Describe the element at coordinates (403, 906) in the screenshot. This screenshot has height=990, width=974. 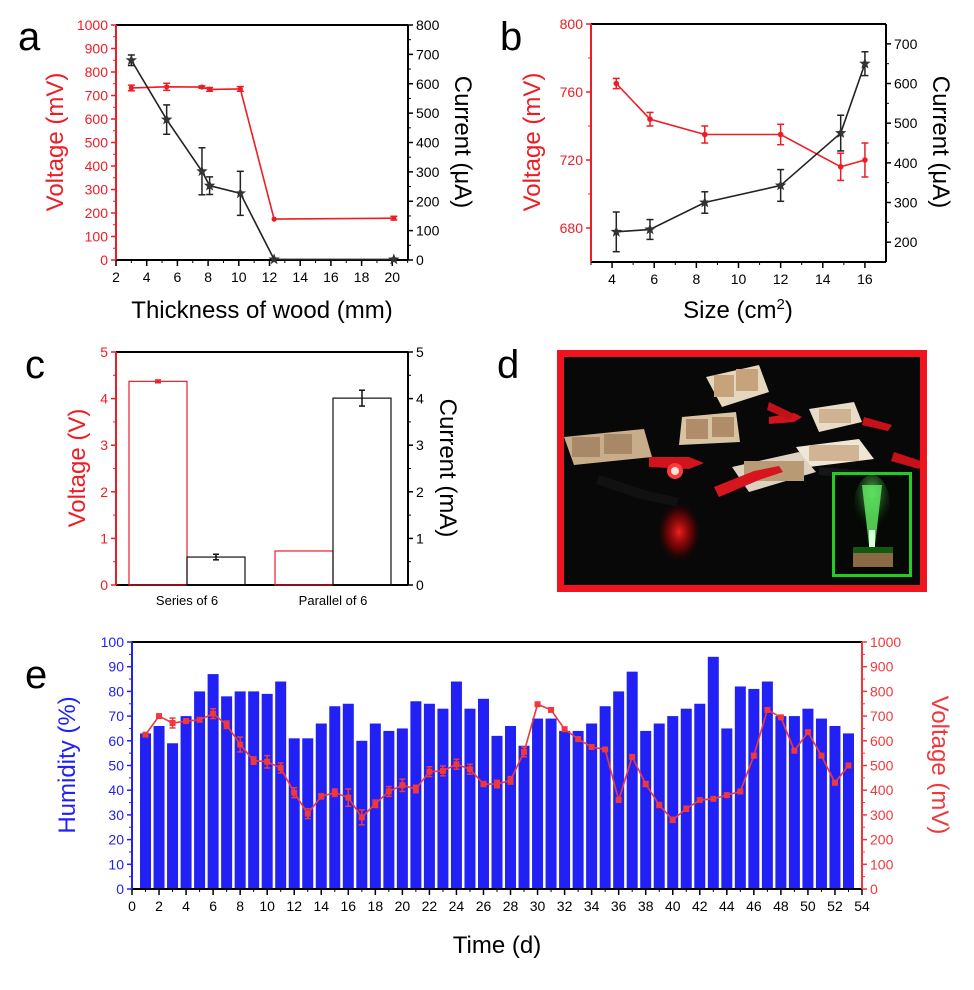
I see `x-tick-label: 20` at that location.